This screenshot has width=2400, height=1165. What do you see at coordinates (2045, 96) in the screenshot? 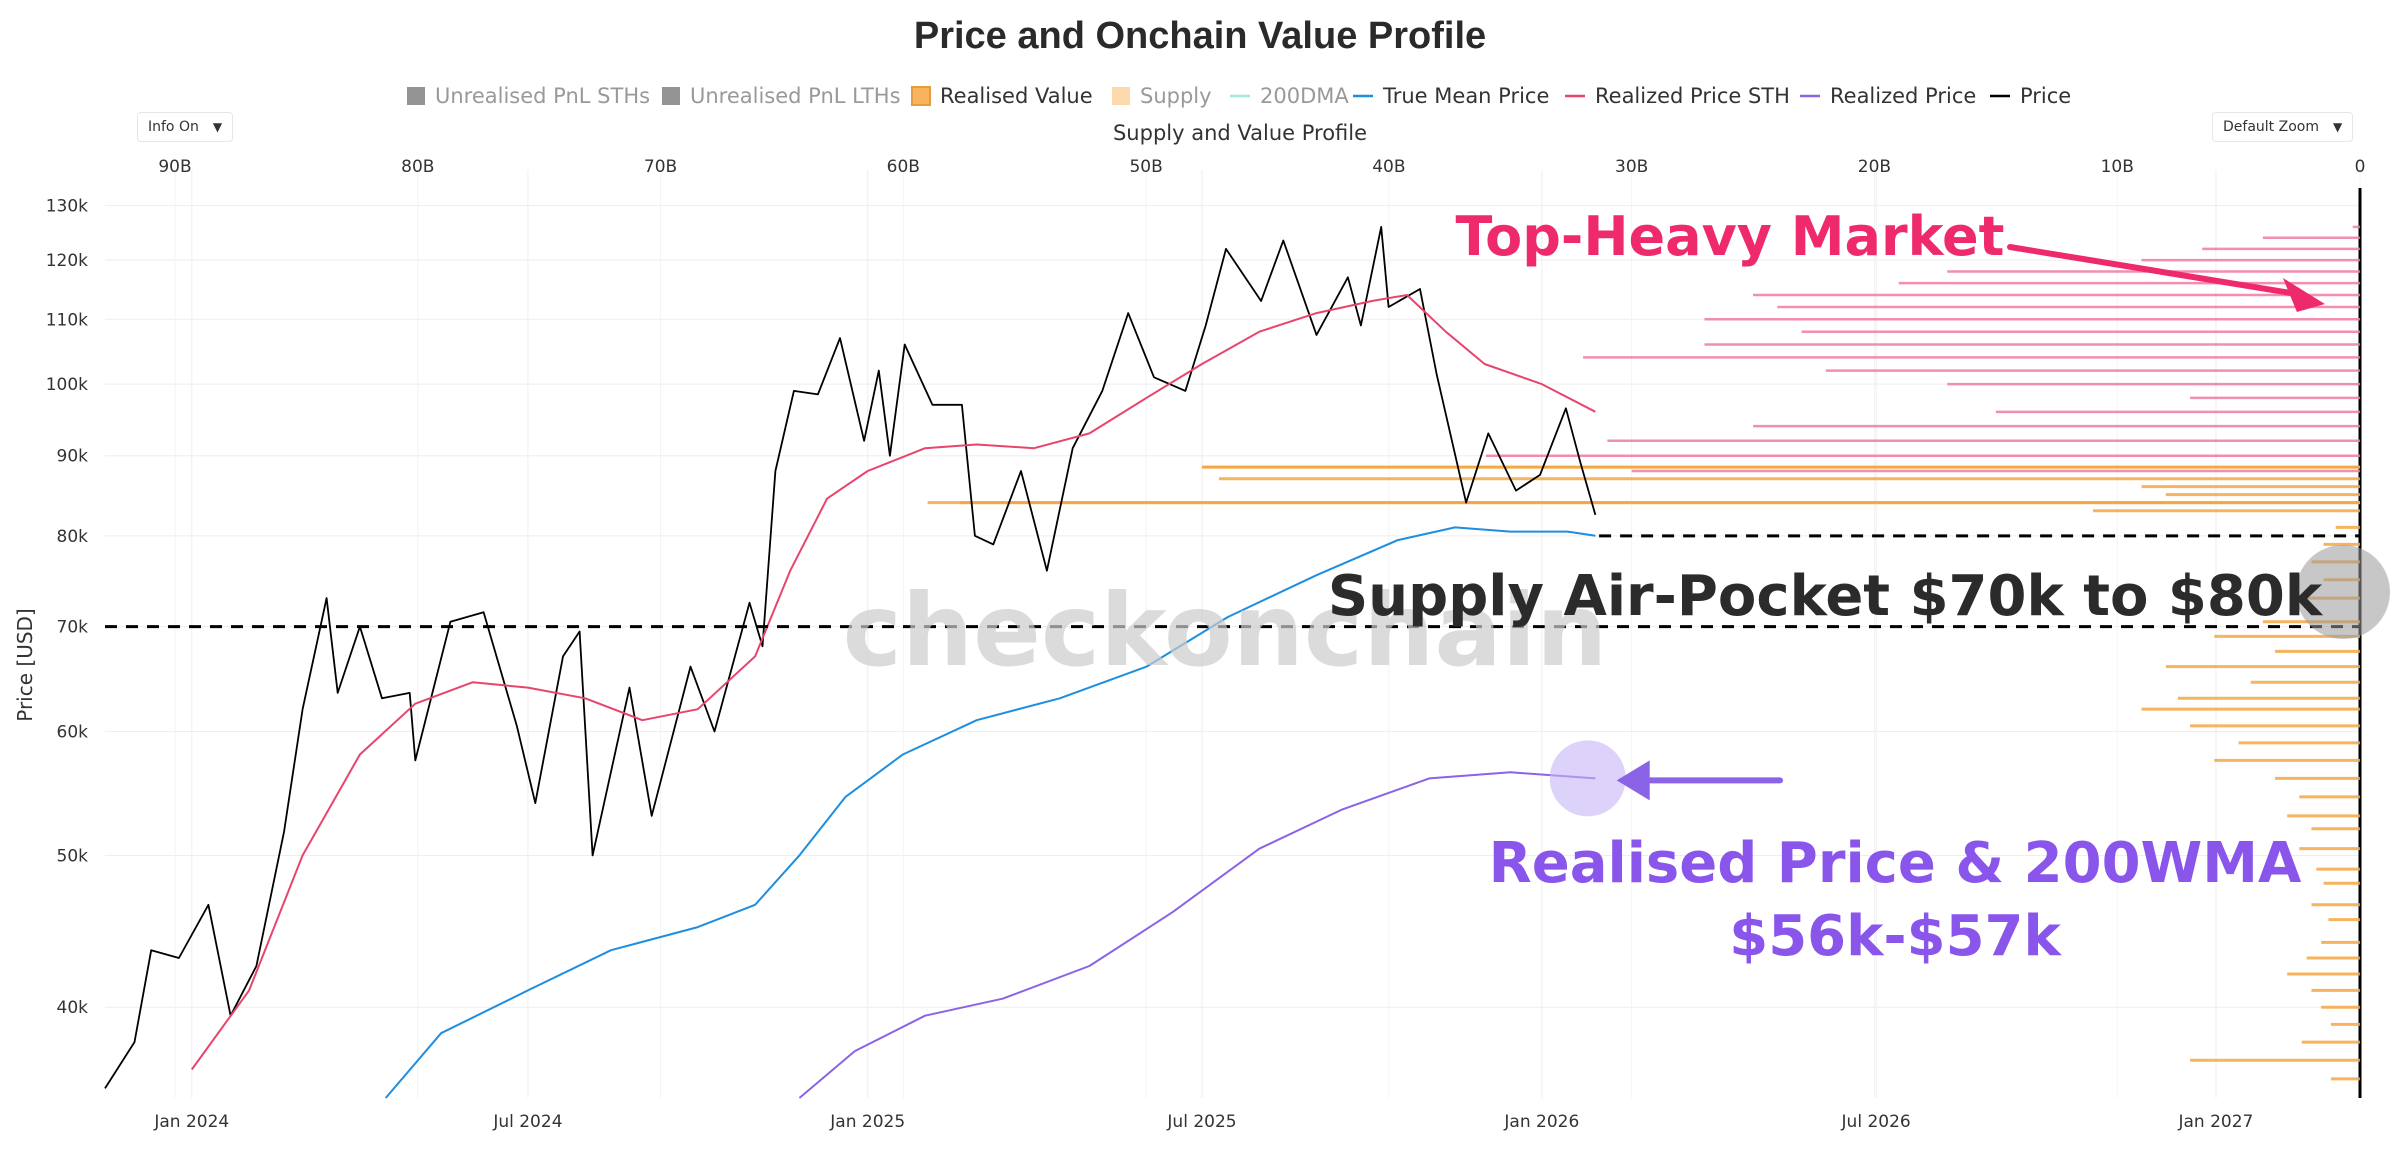
I see `legend-label: Price` at bounding box center [2045, 96].